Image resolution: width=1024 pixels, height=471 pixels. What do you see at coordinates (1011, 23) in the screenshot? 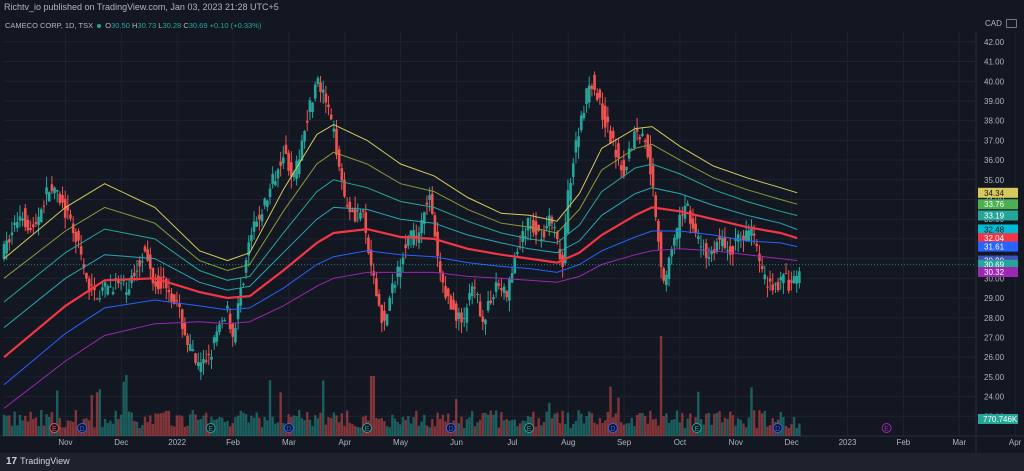
I see `fullscreen-icon` at bounding box center [1011, 23].